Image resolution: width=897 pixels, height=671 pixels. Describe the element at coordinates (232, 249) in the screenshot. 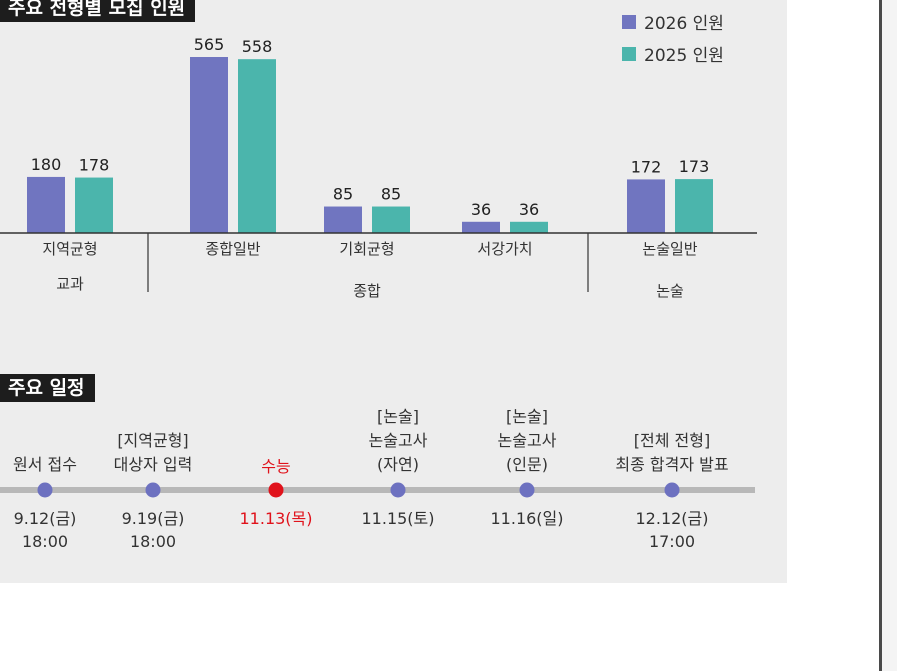

I see `category-label: 종합일반` at that location.